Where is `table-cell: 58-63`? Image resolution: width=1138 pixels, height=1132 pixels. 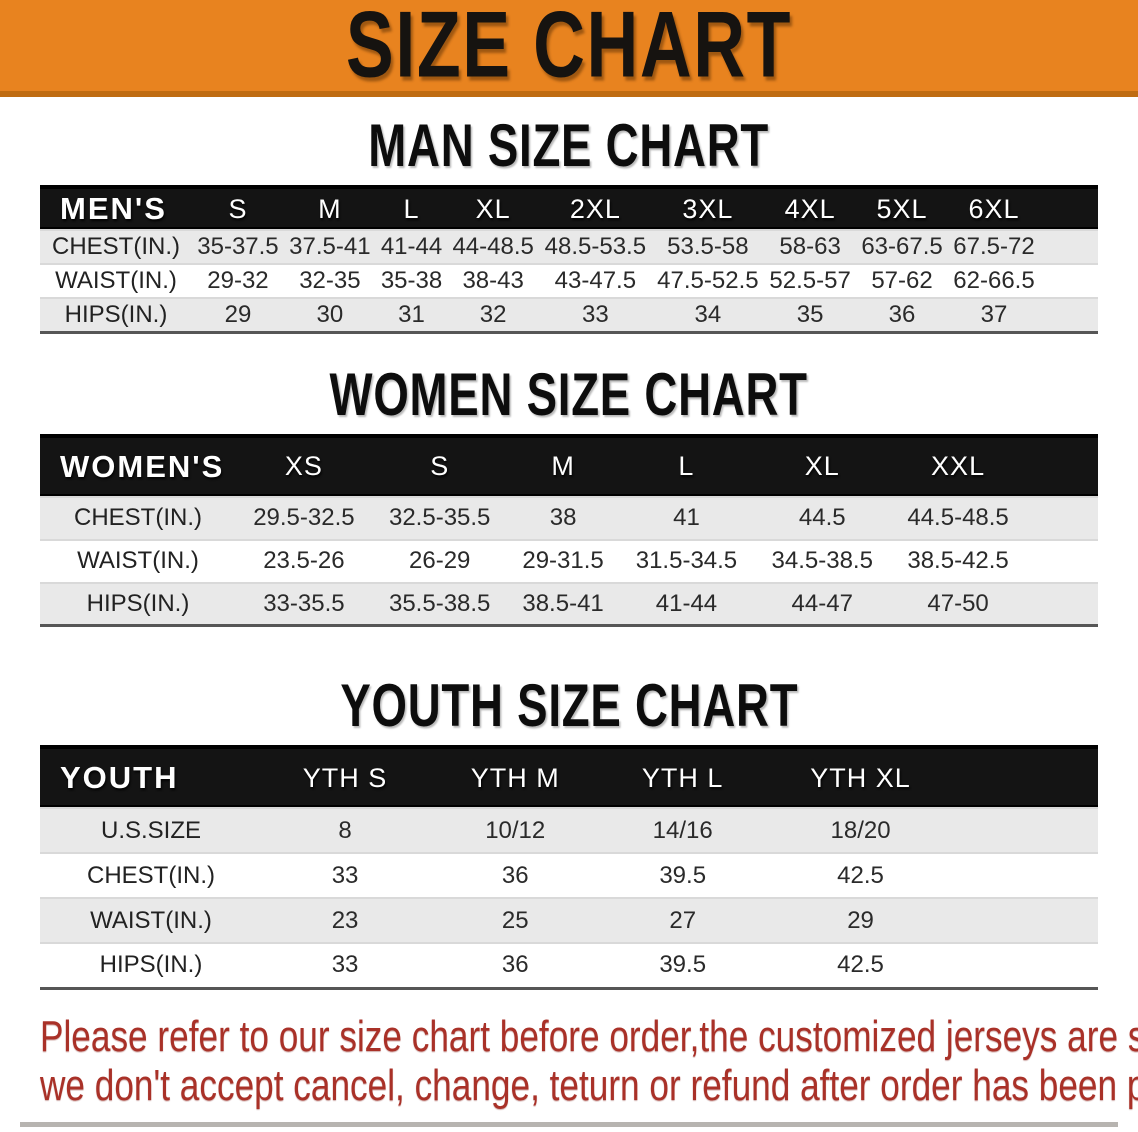
table-cell: 58-63 is located at coordinates (810, 246).